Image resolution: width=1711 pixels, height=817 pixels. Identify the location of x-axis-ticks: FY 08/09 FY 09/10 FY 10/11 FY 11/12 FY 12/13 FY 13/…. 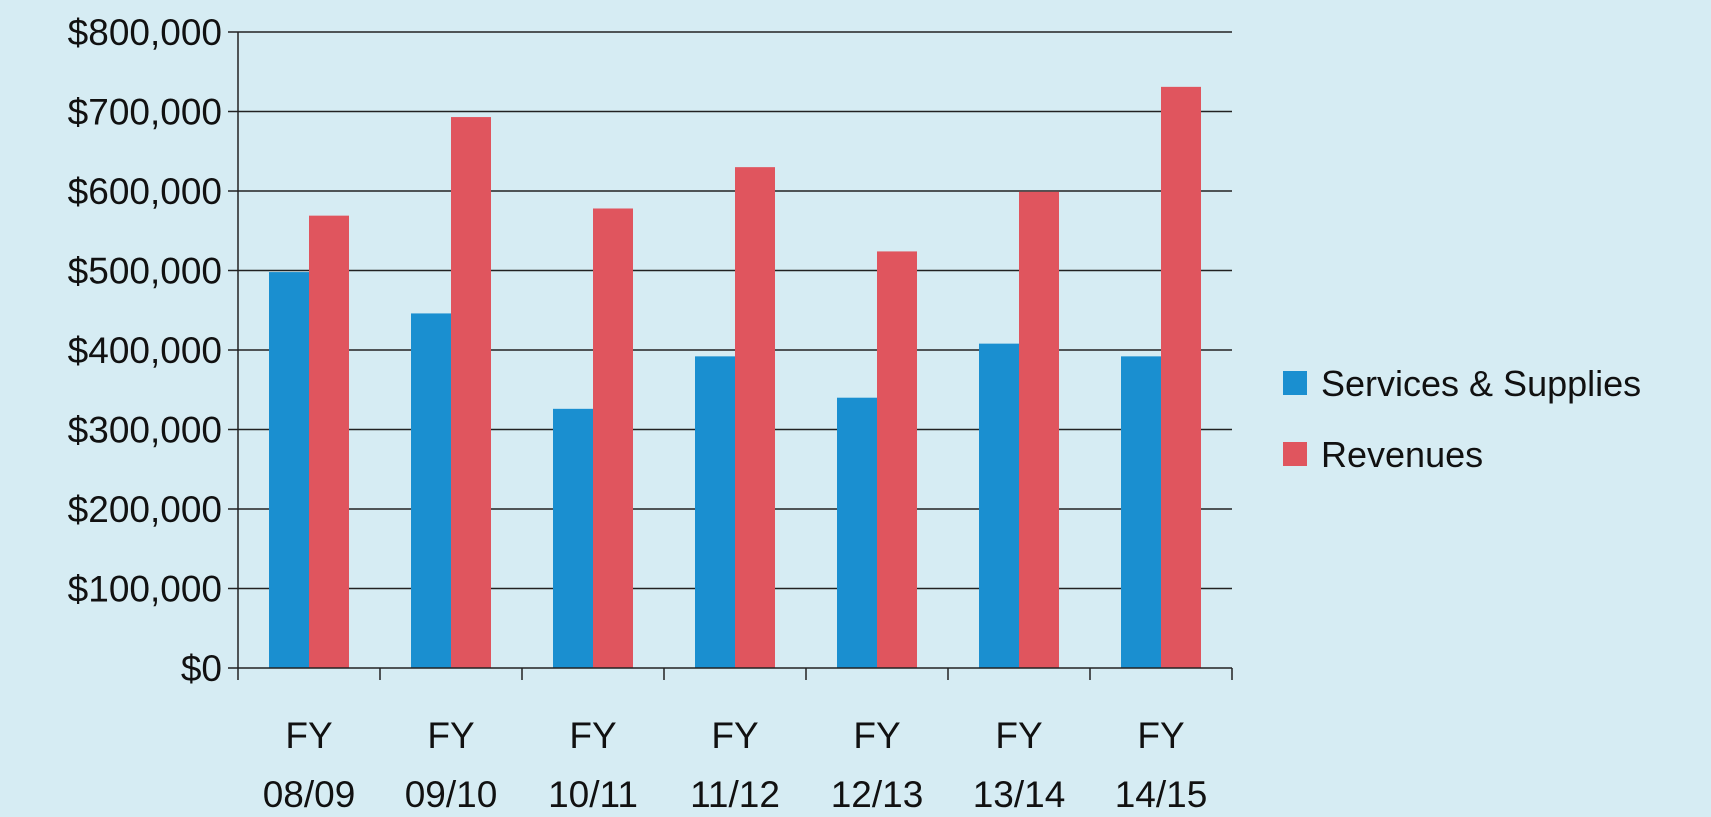
(735, 765).